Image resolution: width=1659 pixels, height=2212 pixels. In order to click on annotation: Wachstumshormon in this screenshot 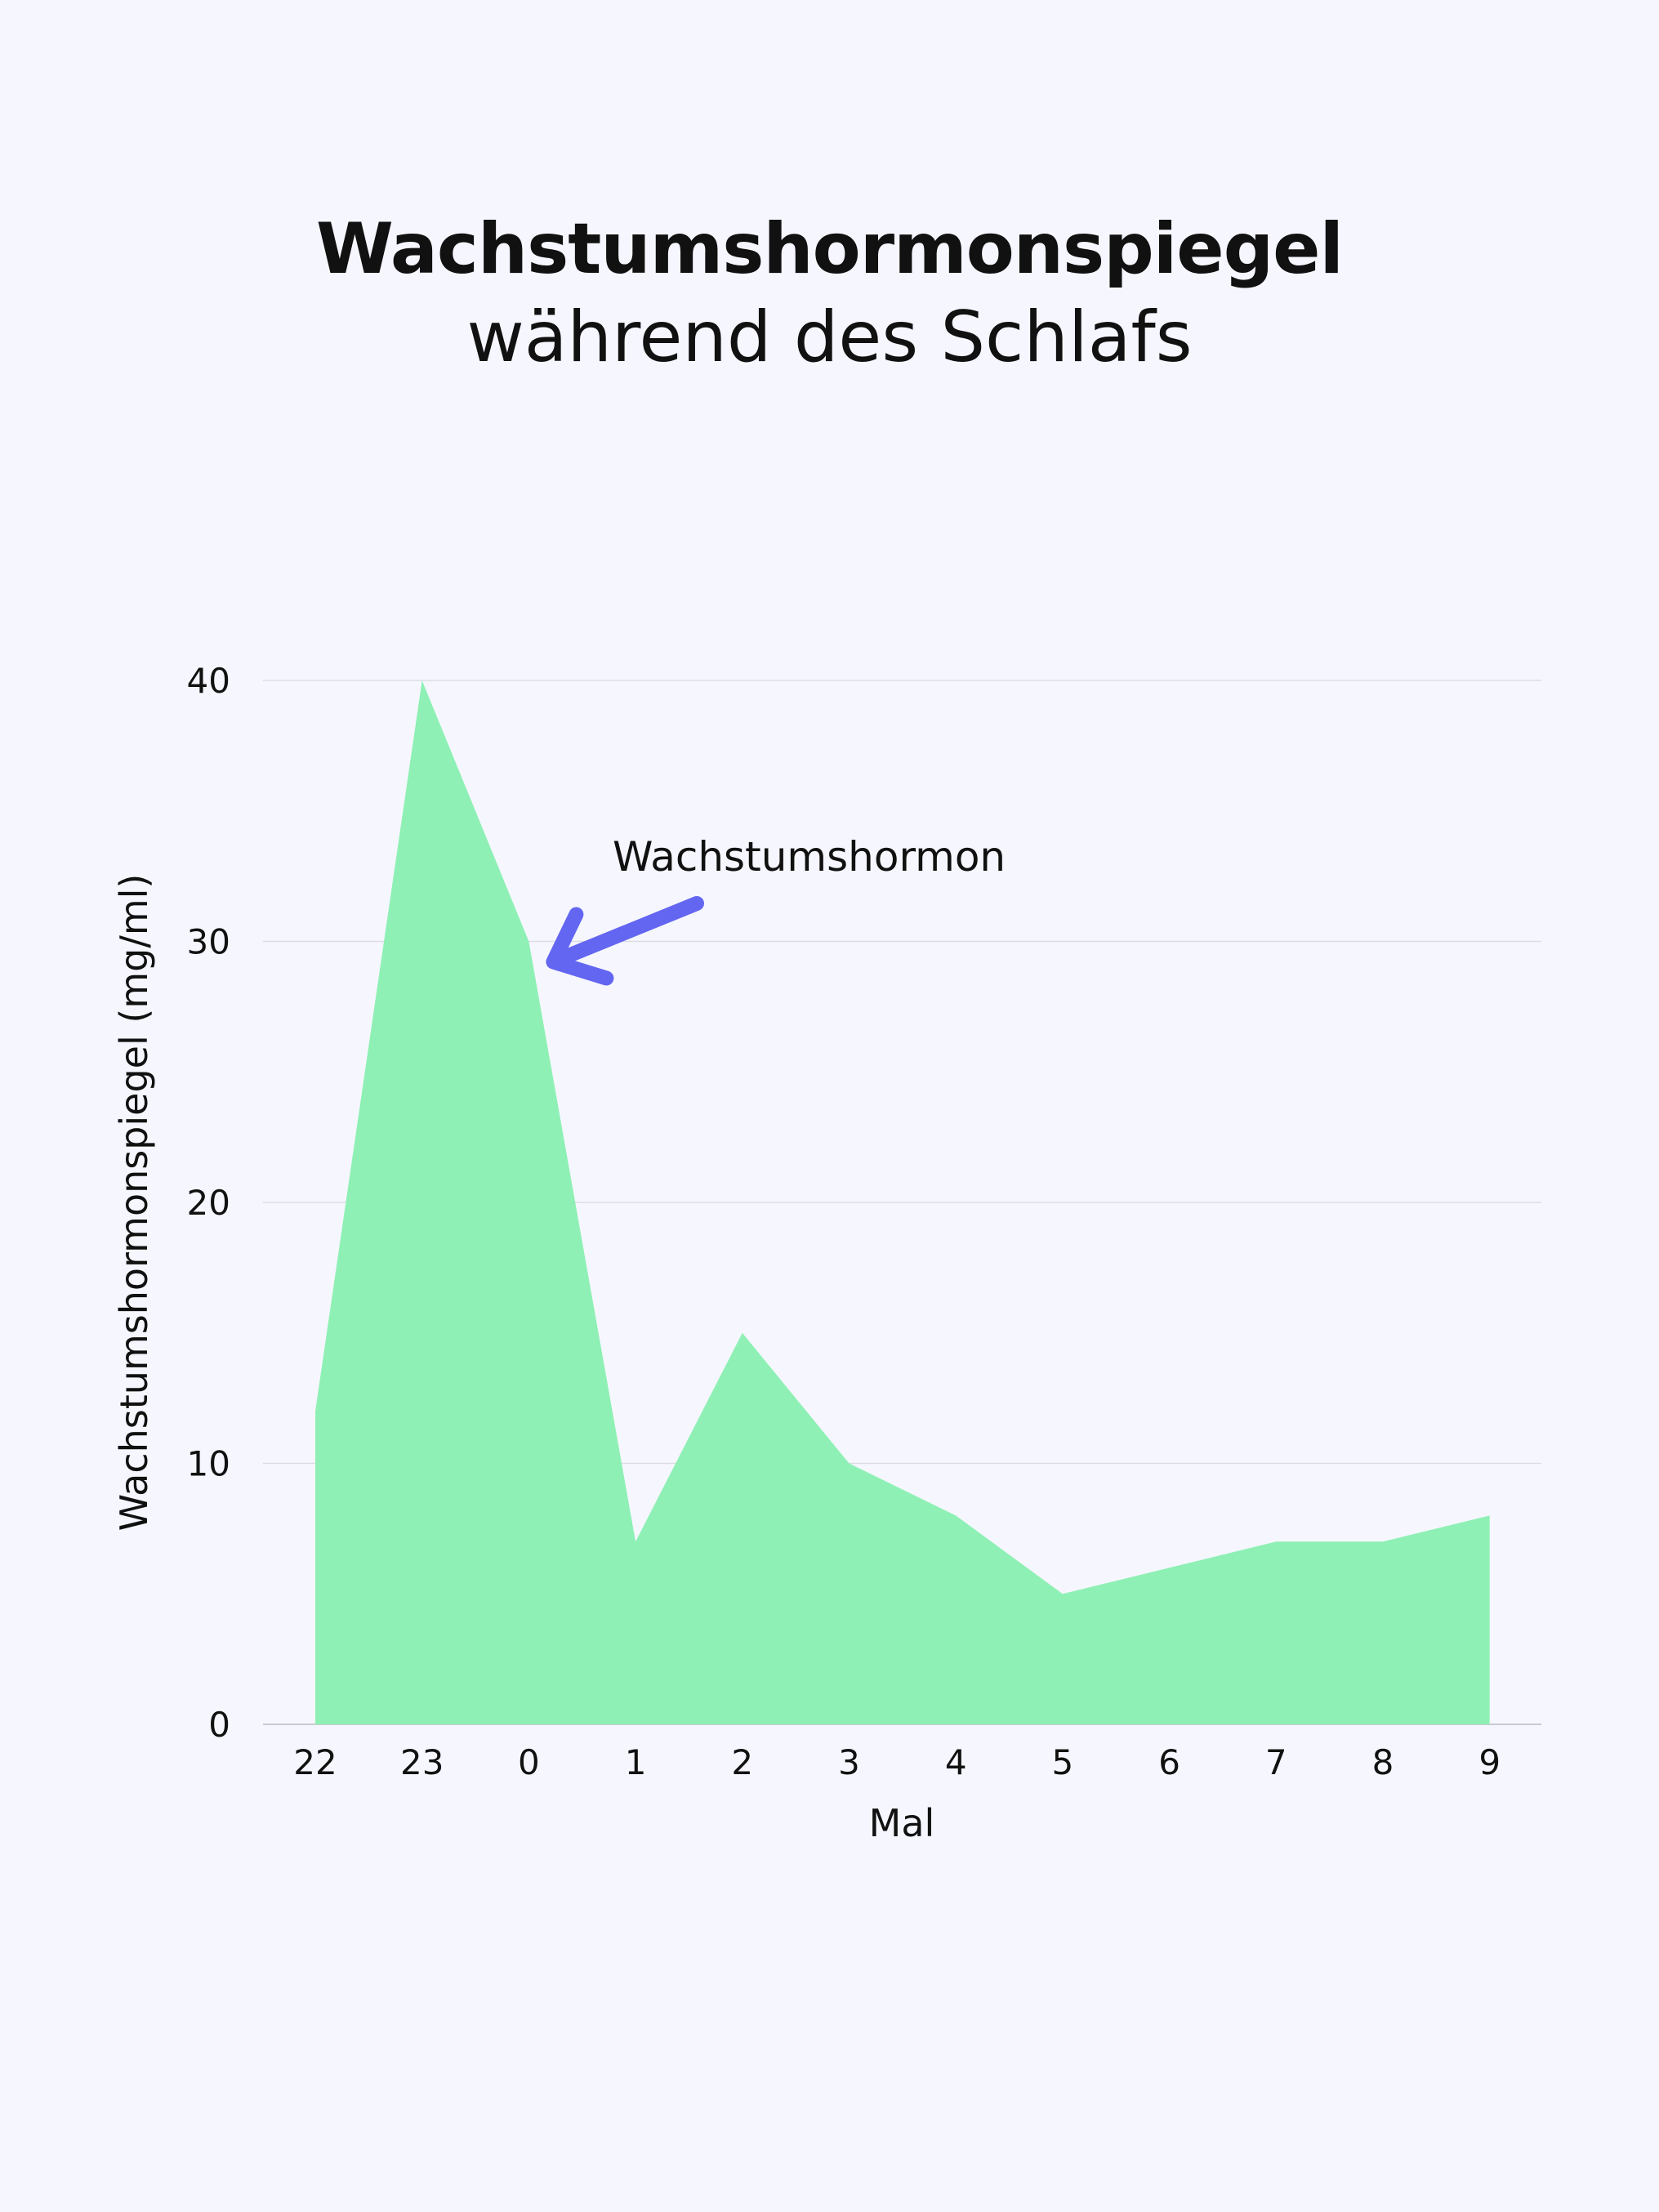, I will do `click(776, 909)`.